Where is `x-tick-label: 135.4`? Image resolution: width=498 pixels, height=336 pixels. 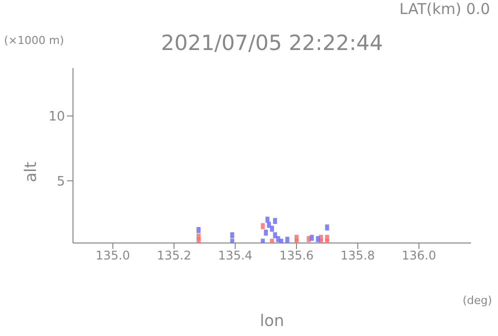
x-tick-label: 135.4 is located at coordinates (235, 255).